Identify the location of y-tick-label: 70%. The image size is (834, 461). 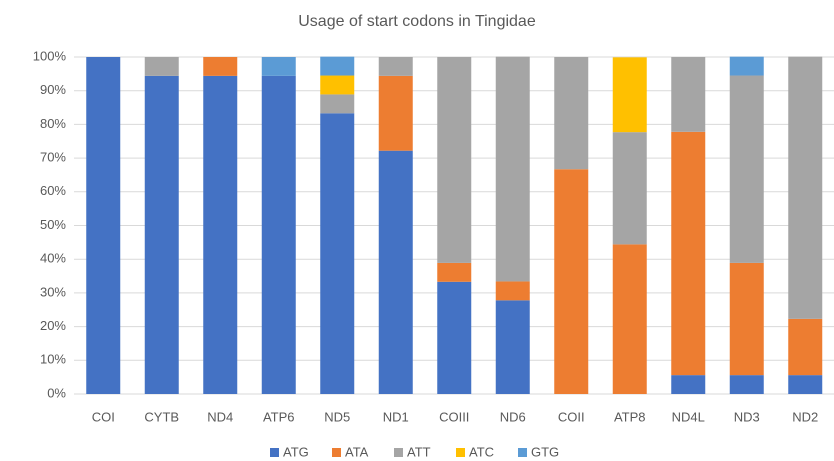
(53, 157).